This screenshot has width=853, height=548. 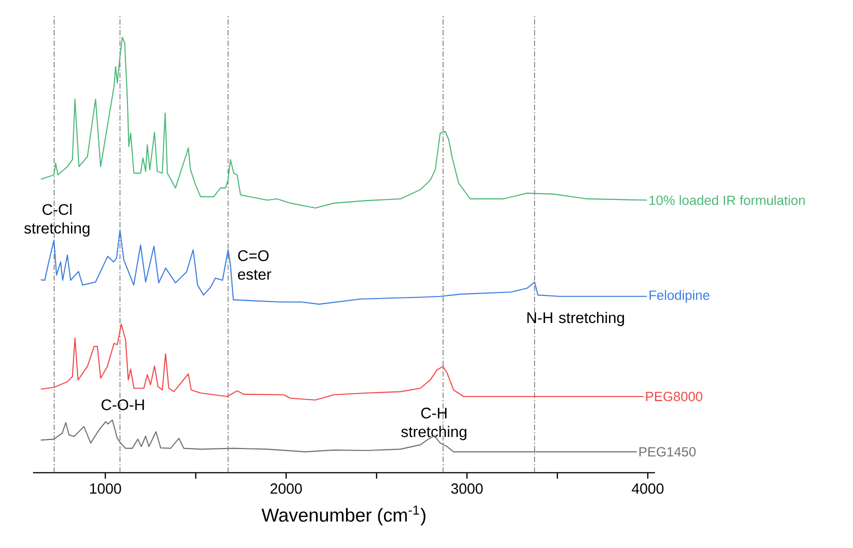 I want to click on series-label: 10% loaded IR formulation, so click(x=727, y=200).